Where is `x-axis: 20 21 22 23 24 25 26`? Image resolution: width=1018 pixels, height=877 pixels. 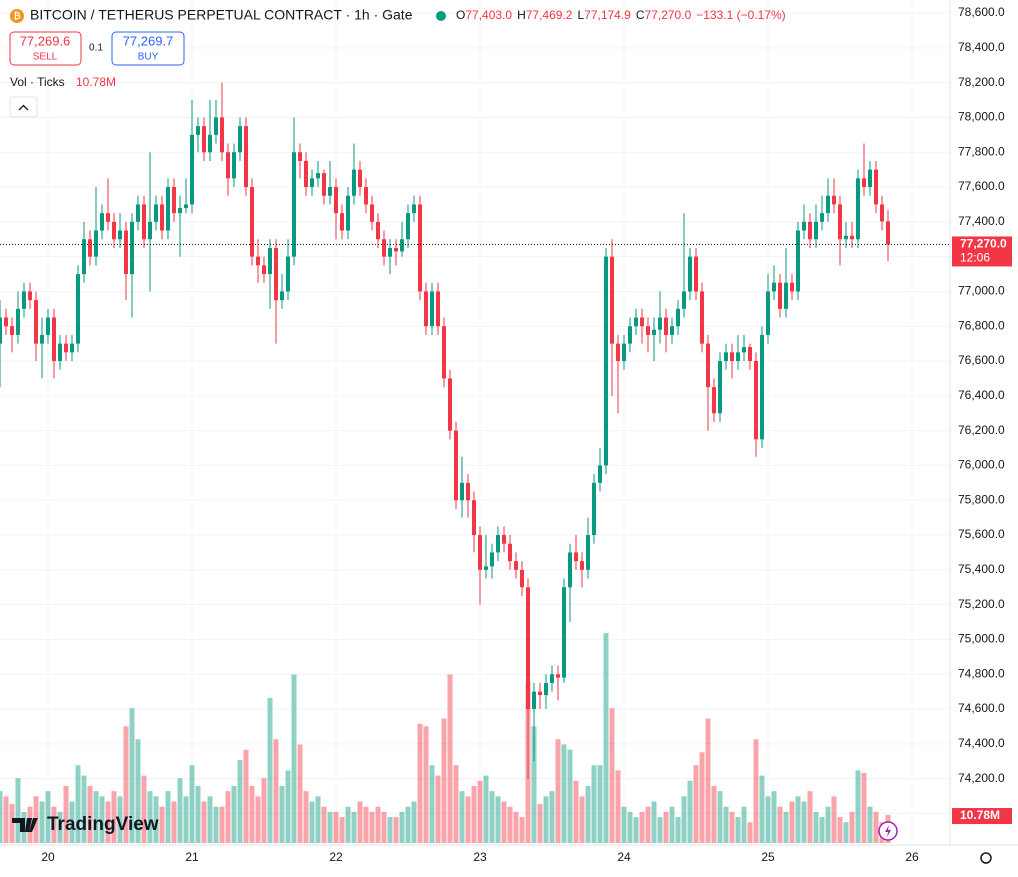 x-axis: 20 21 22 23 24 25 26 is located at coordinates (480, 857).